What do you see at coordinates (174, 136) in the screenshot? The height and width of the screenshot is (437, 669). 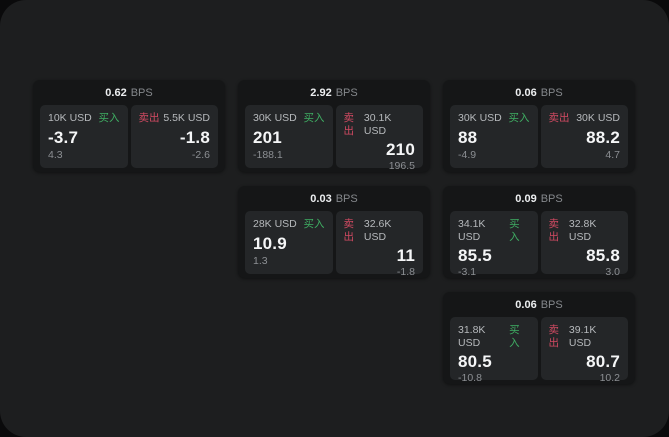 I see `sell-tile: 卖出 5.5K USD -1.8 -2.6` at bounding box center [174, 136].